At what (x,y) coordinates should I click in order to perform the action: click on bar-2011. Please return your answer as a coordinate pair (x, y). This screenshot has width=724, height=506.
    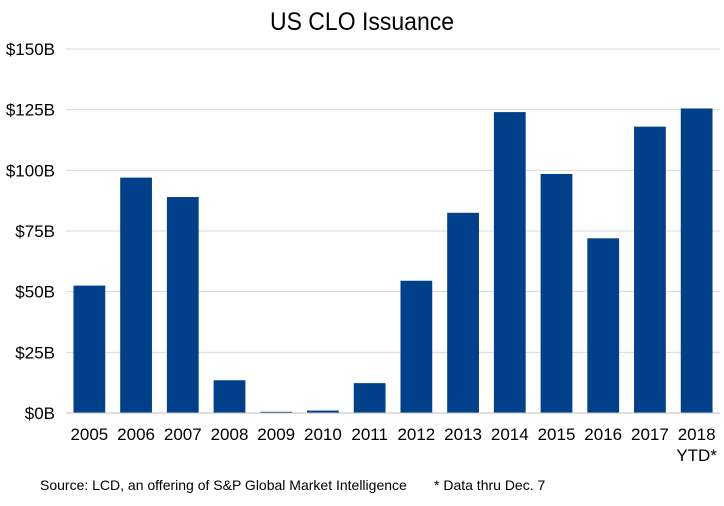
    Looking at the image, I should click on (369, 398).